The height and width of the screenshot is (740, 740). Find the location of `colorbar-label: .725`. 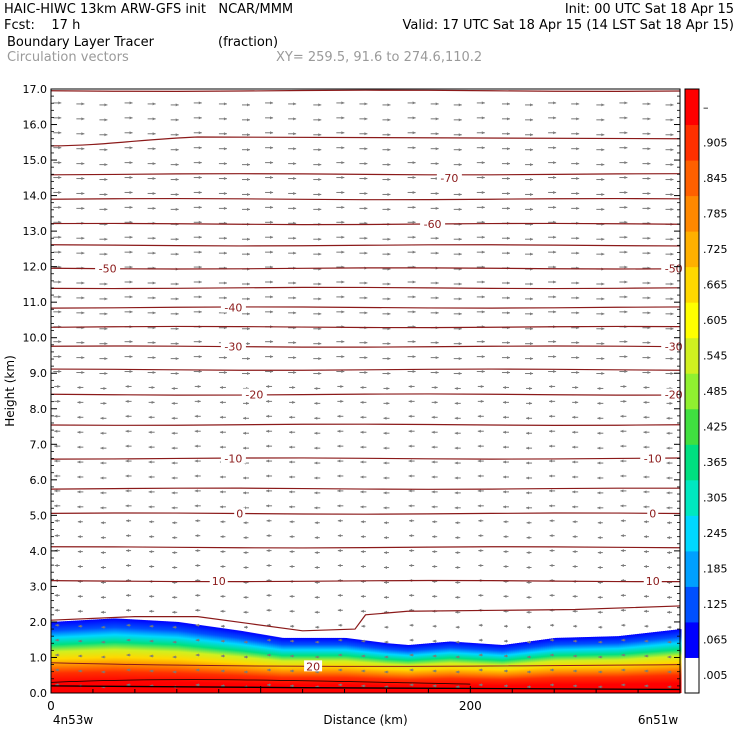

colorbar-label: .725 is located at coordinates (715, 249).